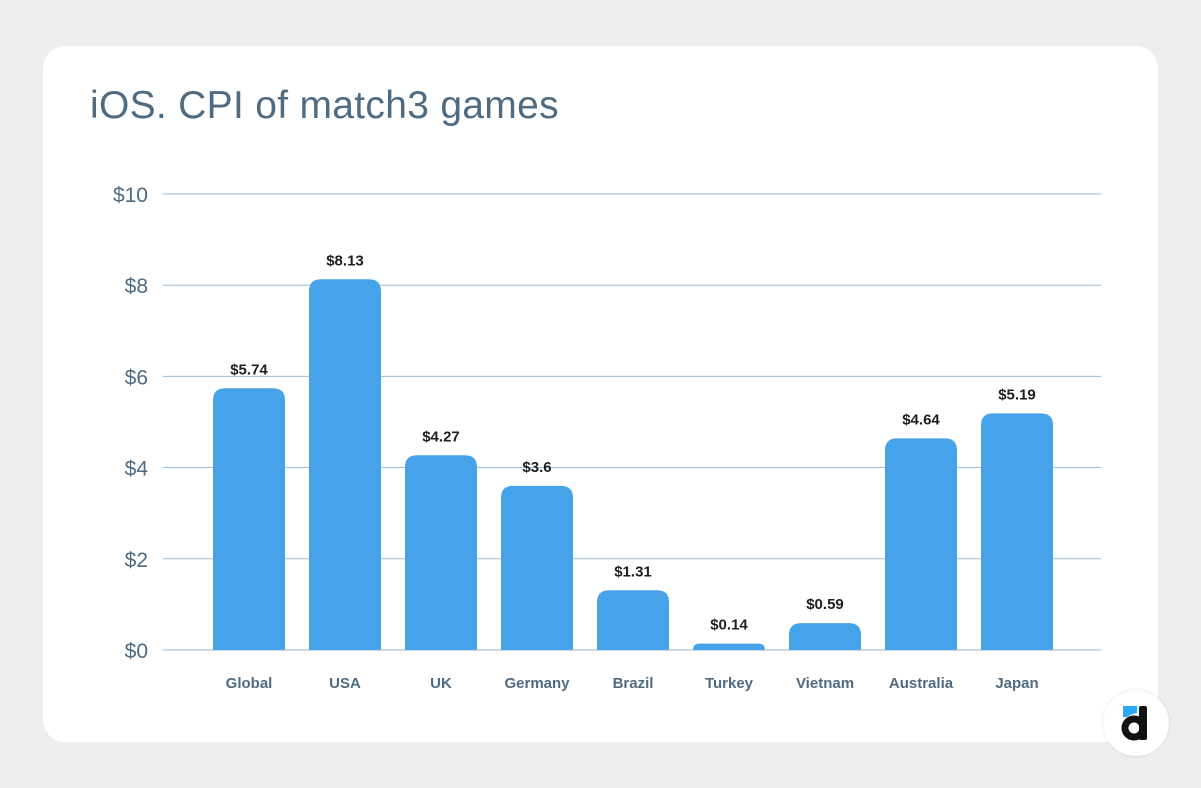  What do you see at coordinates (537, 567) in the screenshot?
I see `bar-germany` at bounding box center [537, 567].